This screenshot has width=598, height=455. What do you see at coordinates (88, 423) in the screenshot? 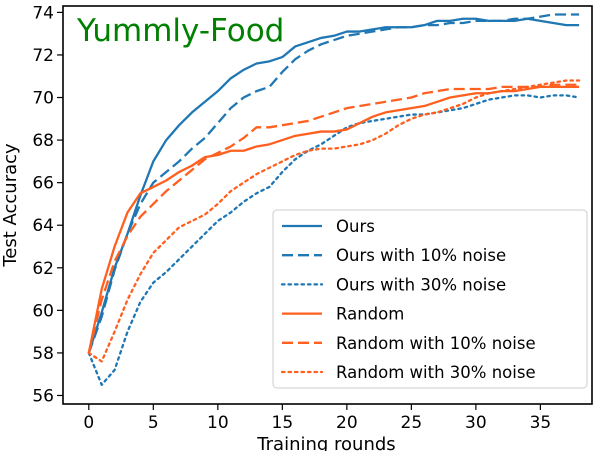
I see `x-tick-label: 0` at bounding box center [88, 423].